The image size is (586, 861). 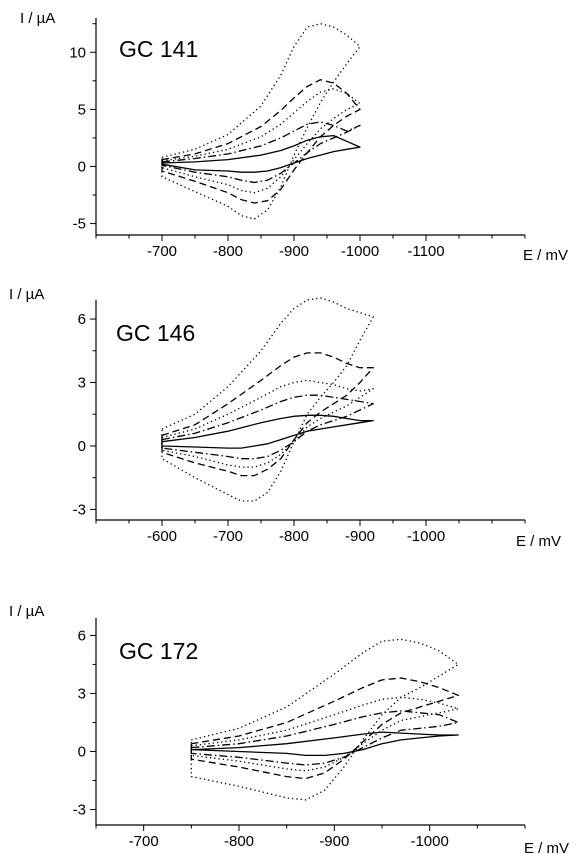 What do you see at coordinates (82, 109) in the screenshot?
I see `y-tick-label: 5` at bounding box center [82, 109].